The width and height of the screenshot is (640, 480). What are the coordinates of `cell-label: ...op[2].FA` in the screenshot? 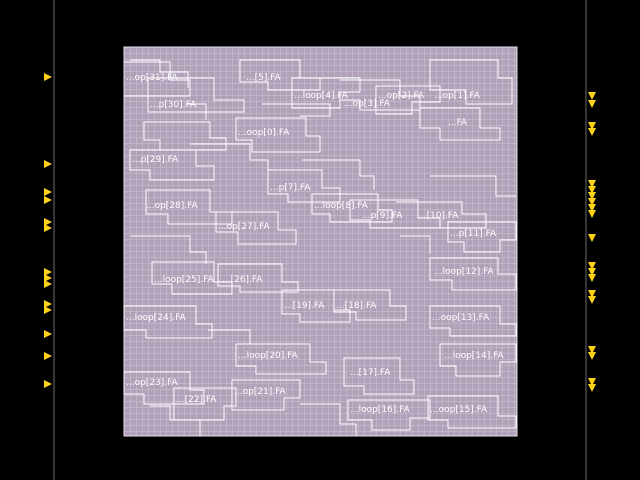 It's located at (401, 96).